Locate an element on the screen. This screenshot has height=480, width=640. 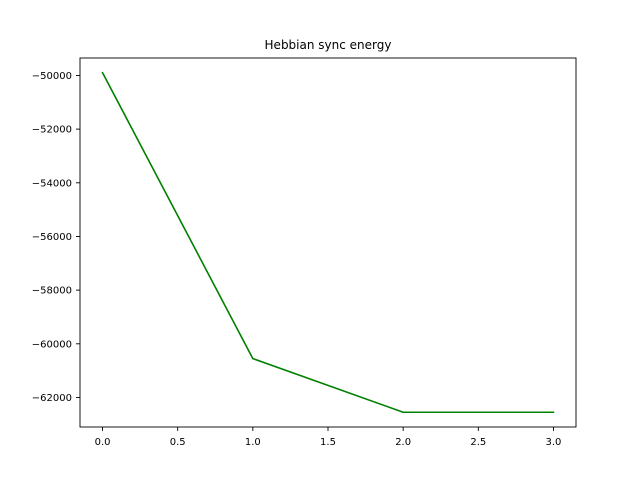
x-axis: 0.0 0.5 1.0 1.5 2.0 2.5 3.0 is located at coordinates (328, 437).